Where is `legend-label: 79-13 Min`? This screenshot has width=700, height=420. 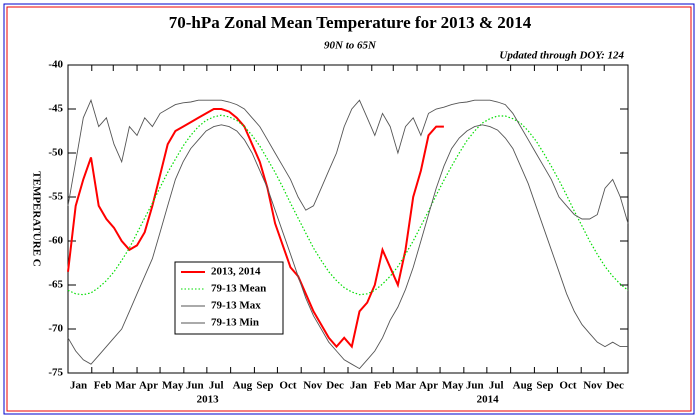
legend-label: 79-13 Min is located at coordinates (235, 323).